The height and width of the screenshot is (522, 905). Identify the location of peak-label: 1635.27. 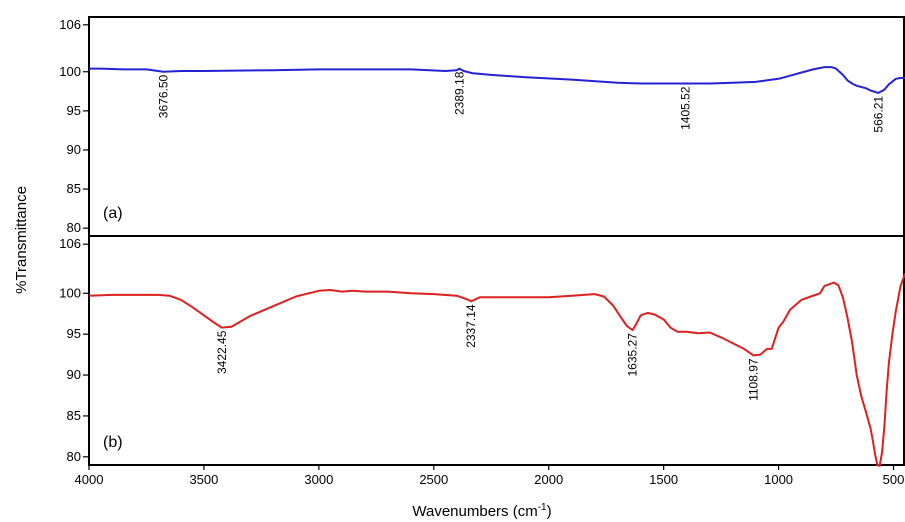
(633, 355).